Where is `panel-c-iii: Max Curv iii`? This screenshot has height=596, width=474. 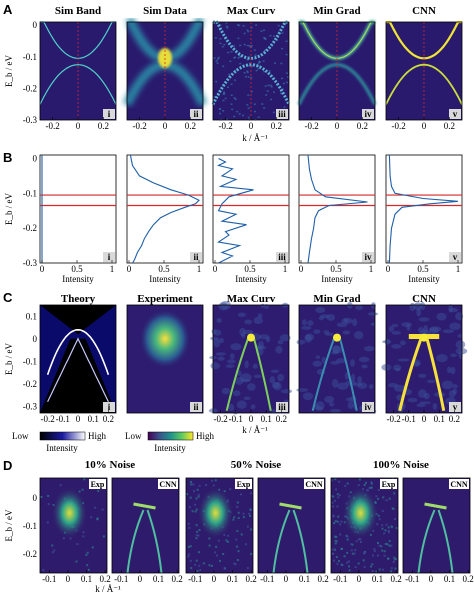 panel-c-iii: Max Curv iii is located at coordinates (250, 354).